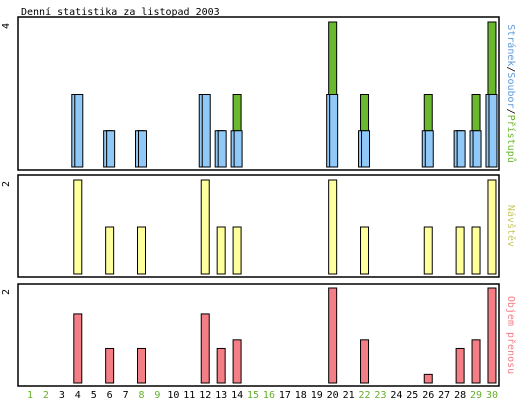  What do you see at coordinates (110, 395) in the screenshot?
I see `x-tick-day-6: 6` at bounding box center [110, 395].